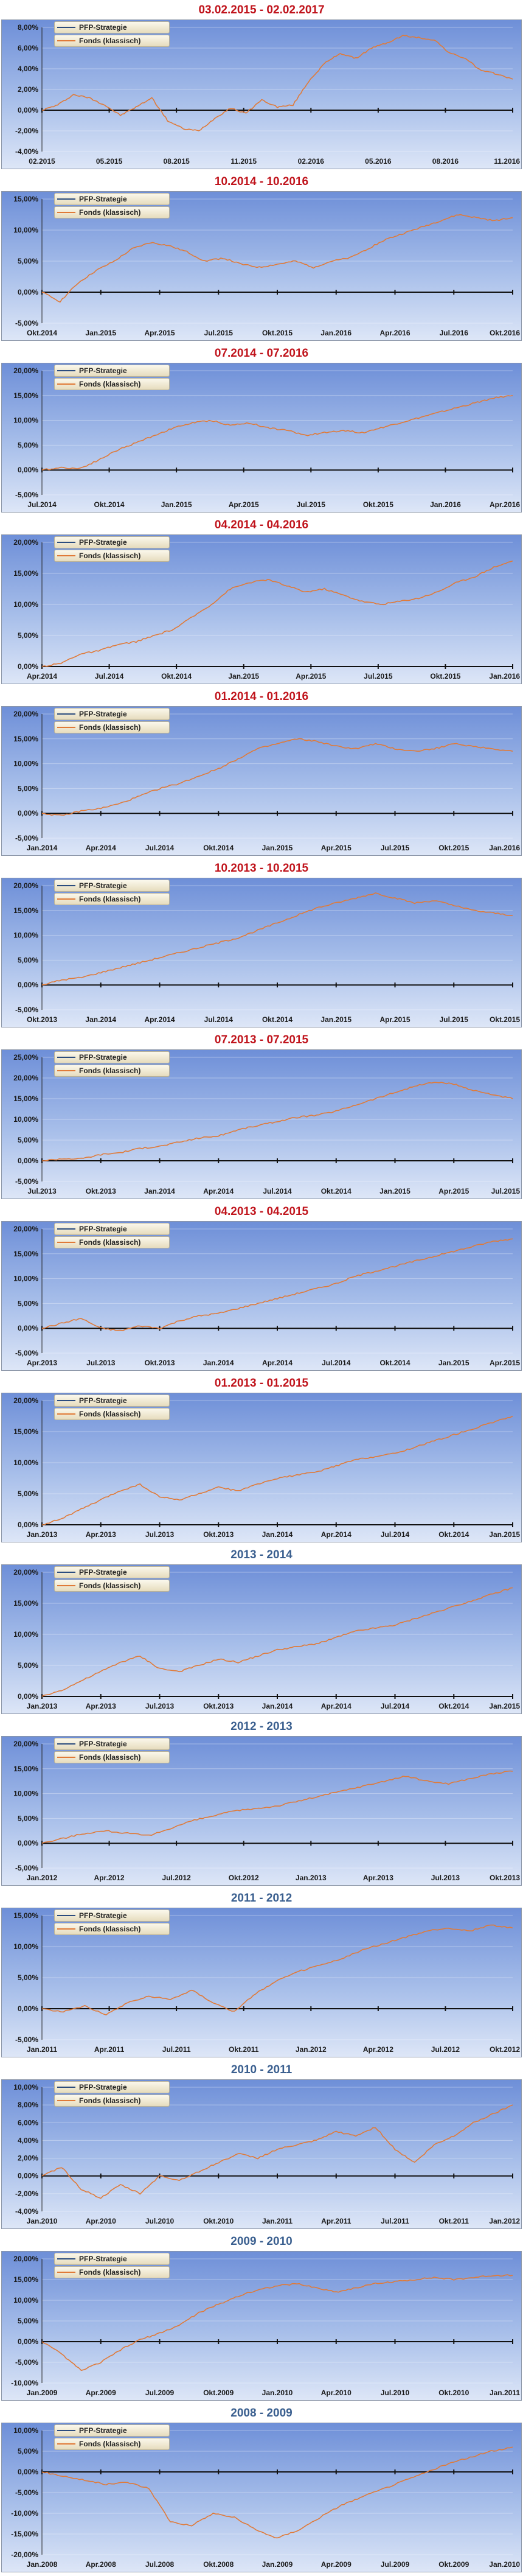 Image resolution: width=523 pixels, height=2576 pixels. Describe the element at coordinates (28, 69) in the screenshot. I see `y-tick-label: 4,00%` at that location.